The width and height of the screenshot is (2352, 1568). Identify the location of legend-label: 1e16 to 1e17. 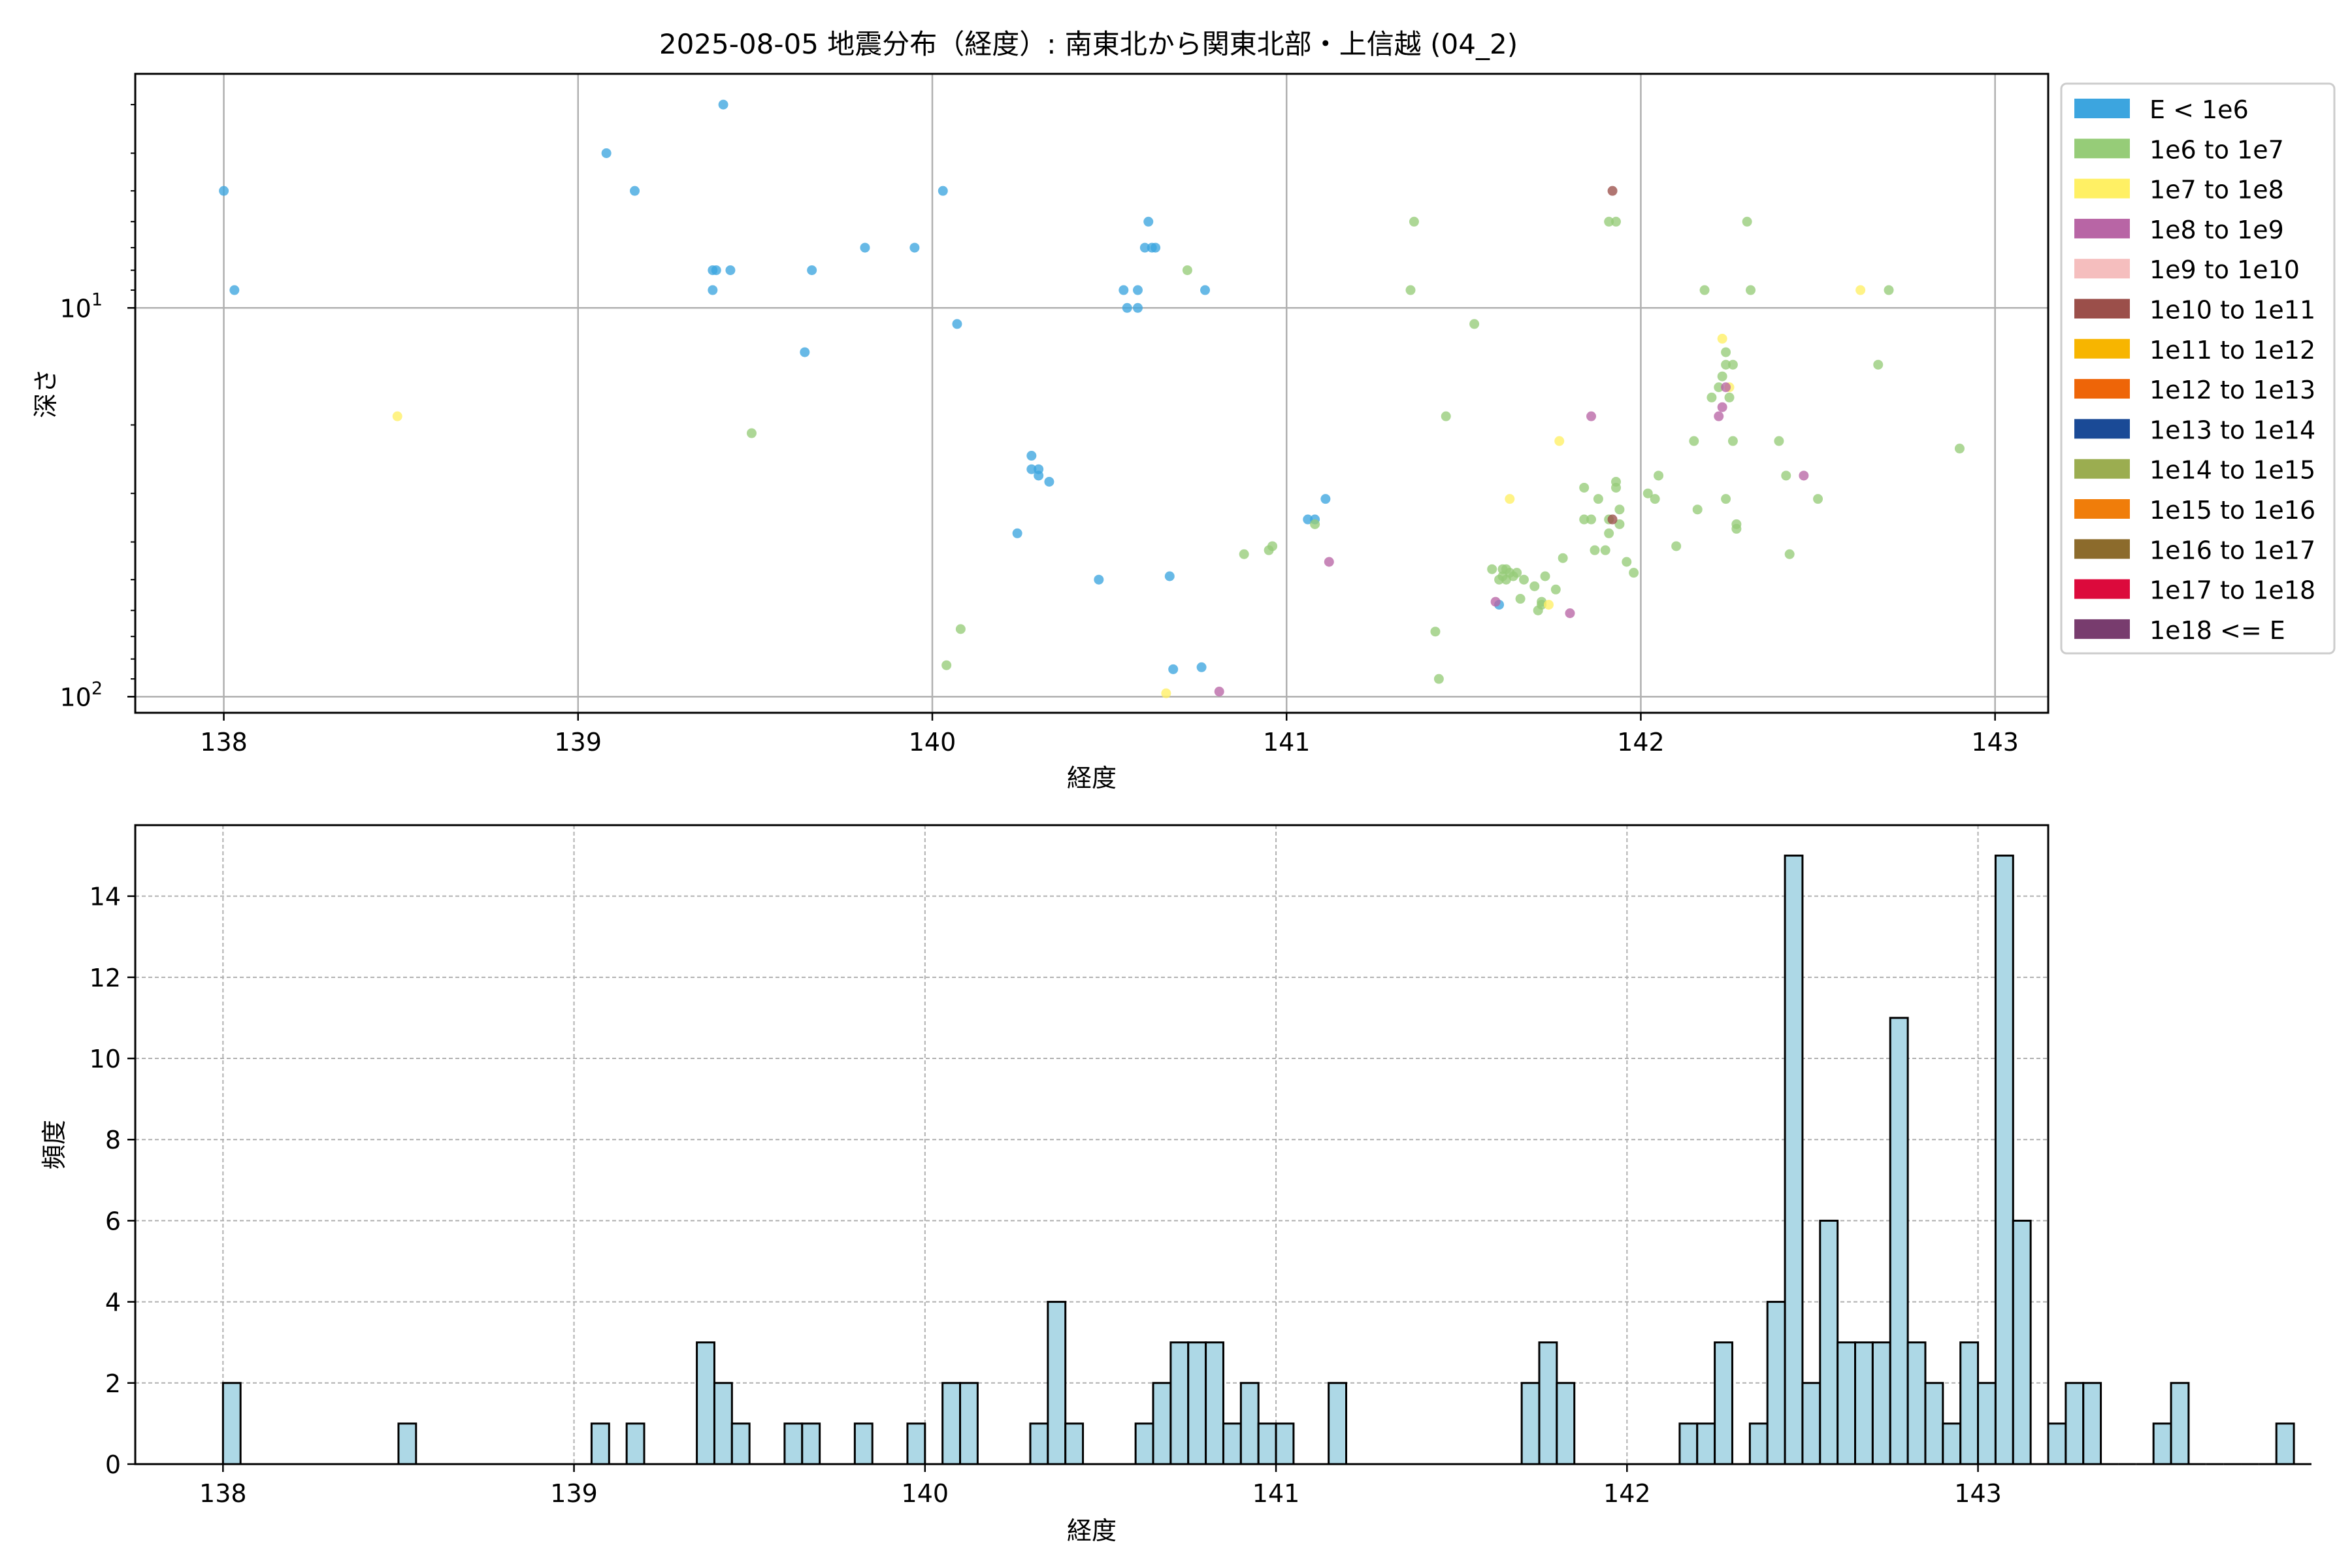
(2232, 550).